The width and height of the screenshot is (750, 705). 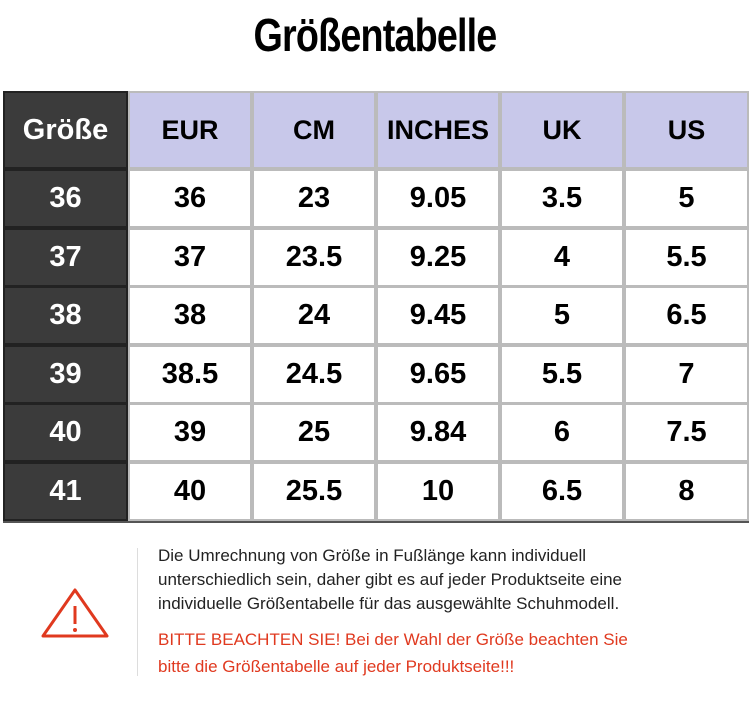 I want to click on header-cell: INCHES, so click(x=438, y=130).